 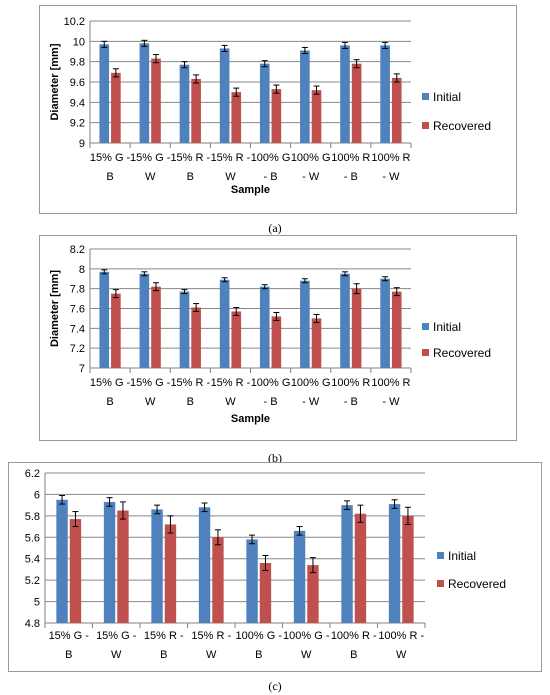 I want to click on y-tick-label: 5, so click(x=37, y=603).